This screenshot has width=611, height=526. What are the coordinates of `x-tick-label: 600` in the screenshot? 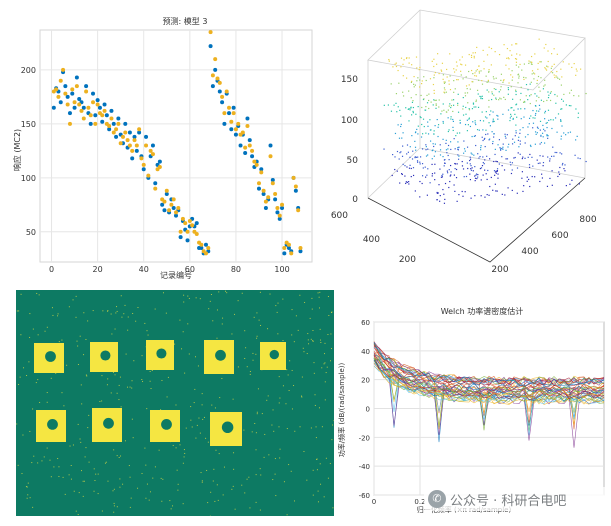 It's located at (559, 236).